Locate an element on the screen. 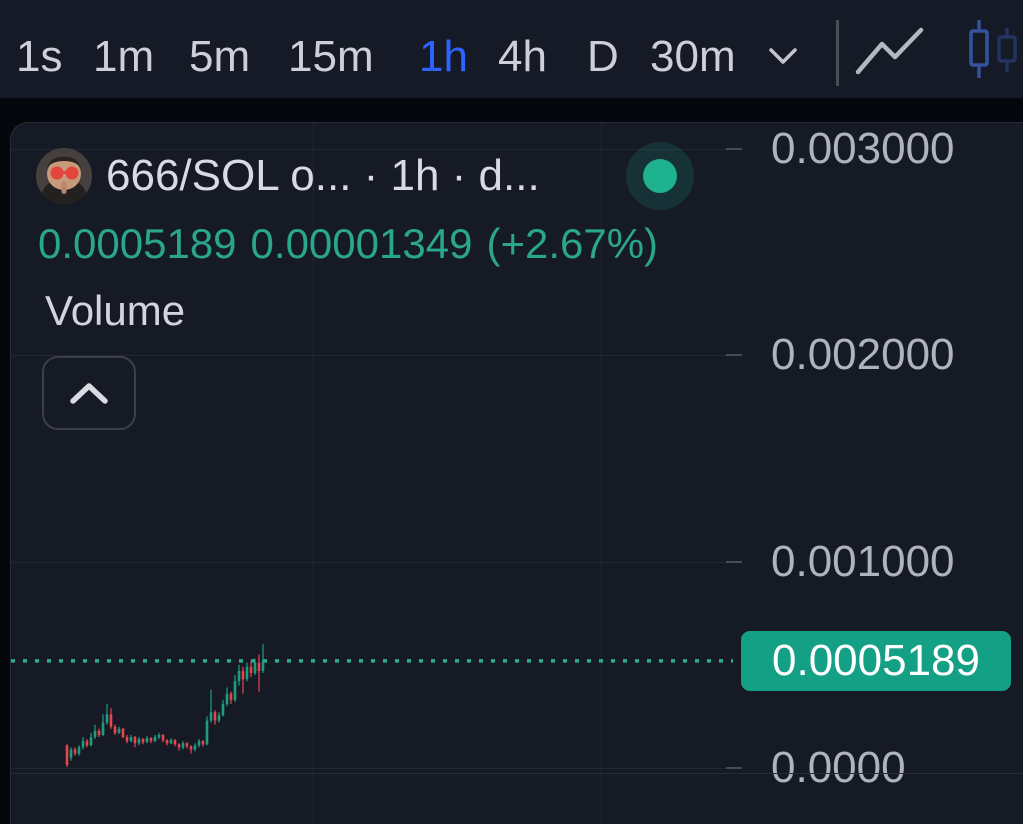 This screenshot has width=1023, height=824. timeframe-1h: 1h is located at coordinates (443, 56).